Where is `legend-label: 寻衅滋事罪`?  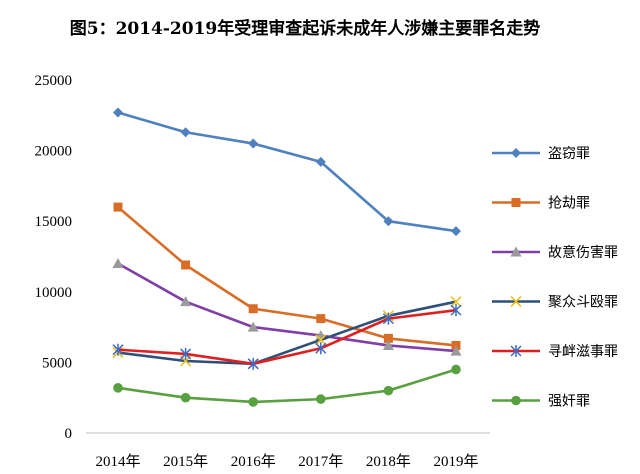
legend-label: 寻衅滋事罪 is located at coordinates (583, 352).